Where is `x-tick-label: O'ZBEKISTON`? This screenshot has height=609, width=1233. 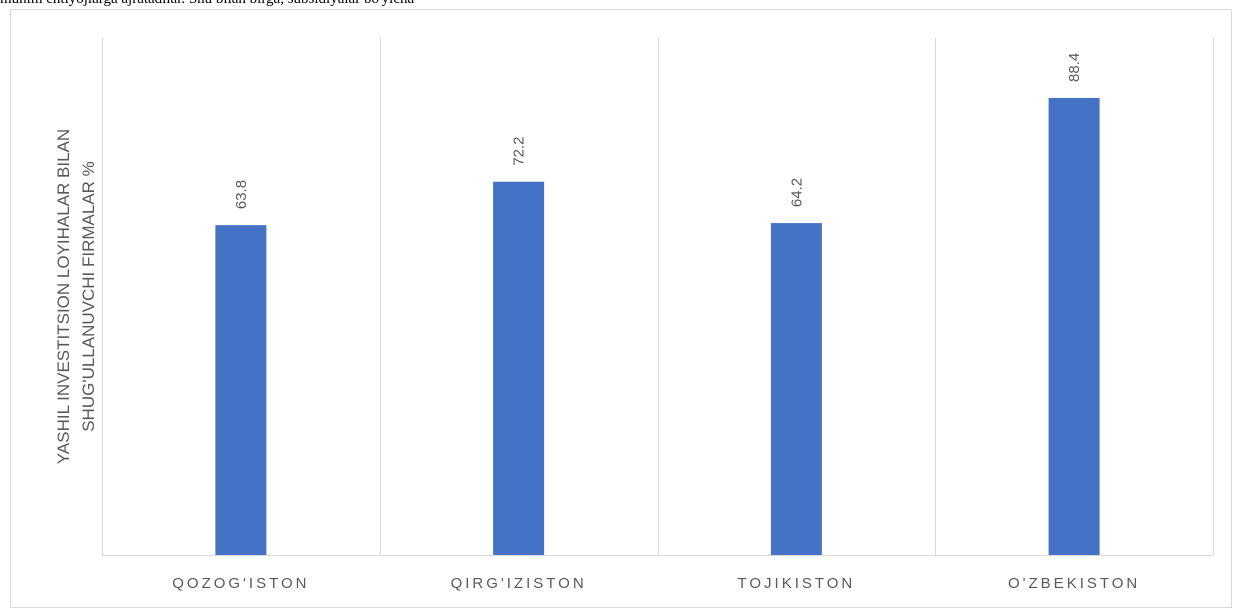 x-tick-label: O'ZBEKISTON is located at coordinates (1074, 583).